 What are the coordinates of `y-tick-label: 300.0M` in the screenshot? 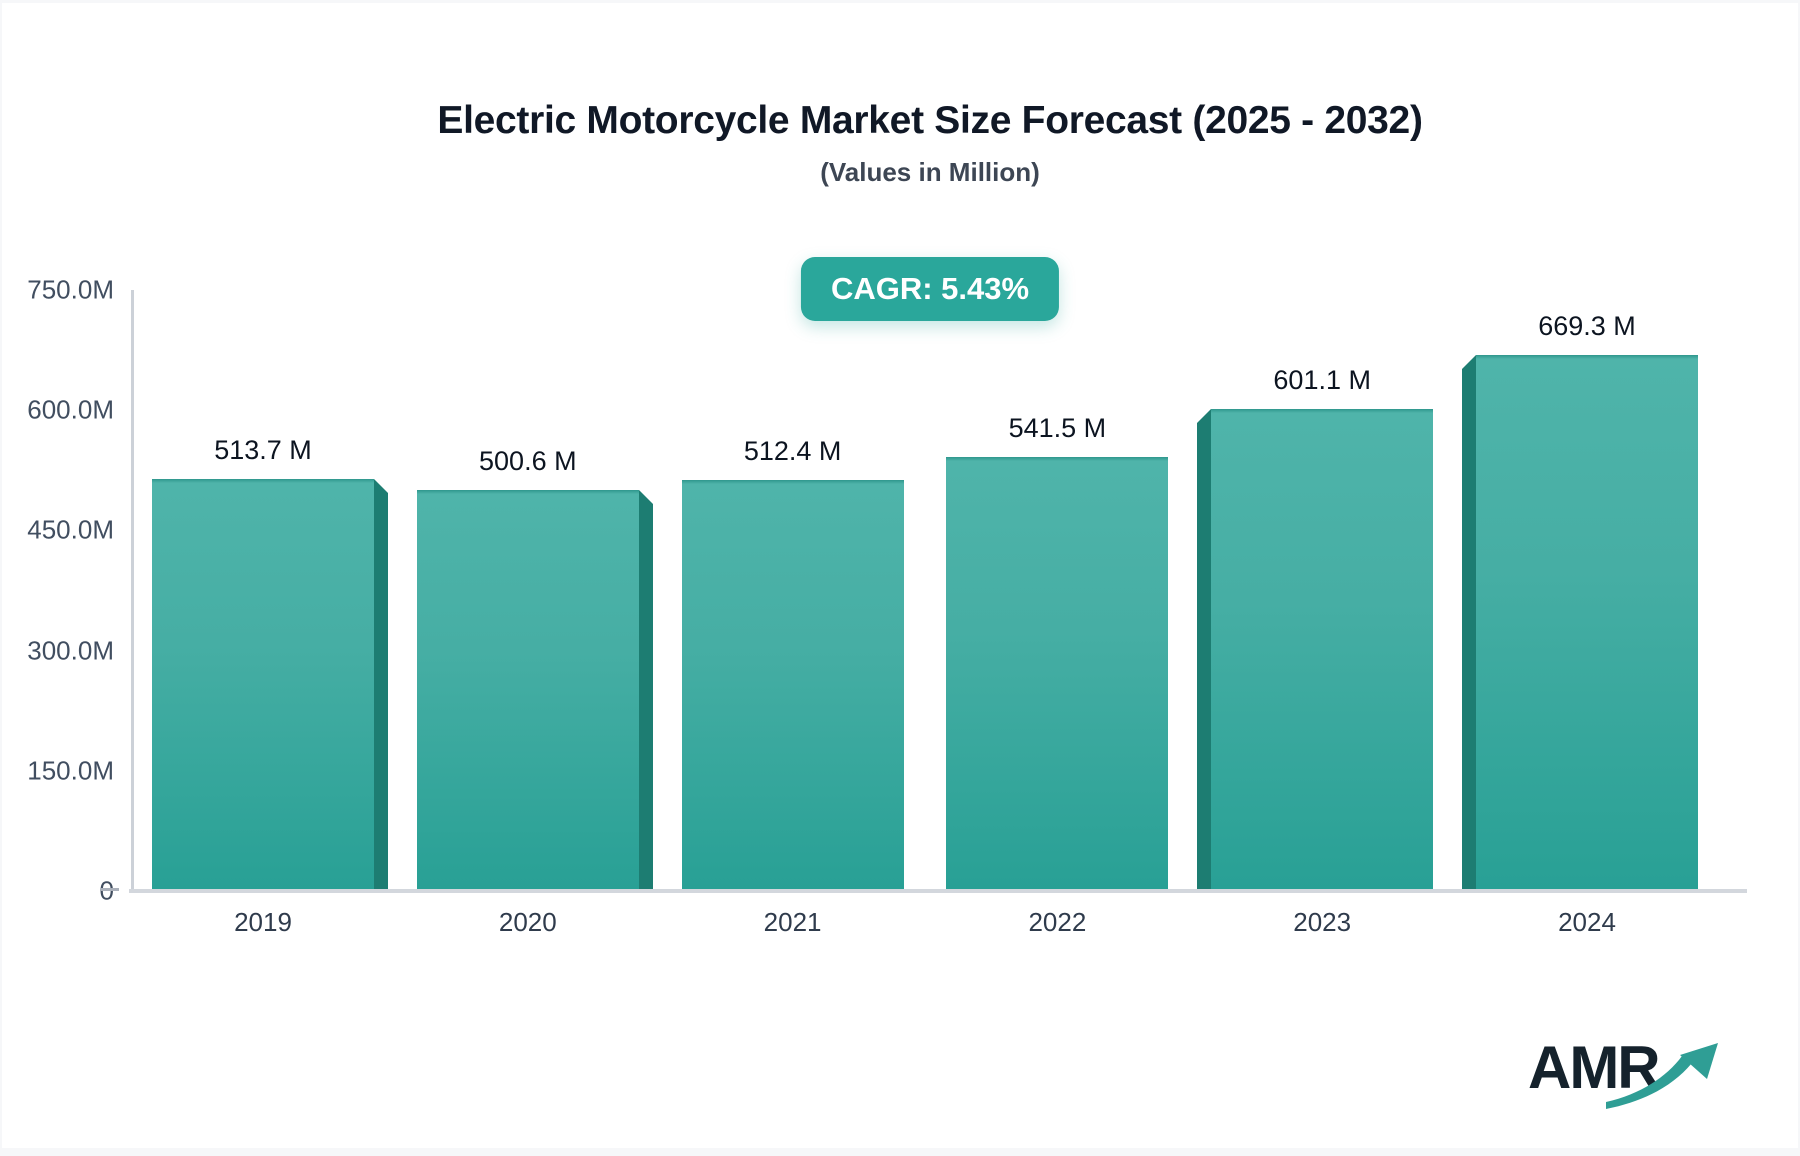 It's located at (70, 650).